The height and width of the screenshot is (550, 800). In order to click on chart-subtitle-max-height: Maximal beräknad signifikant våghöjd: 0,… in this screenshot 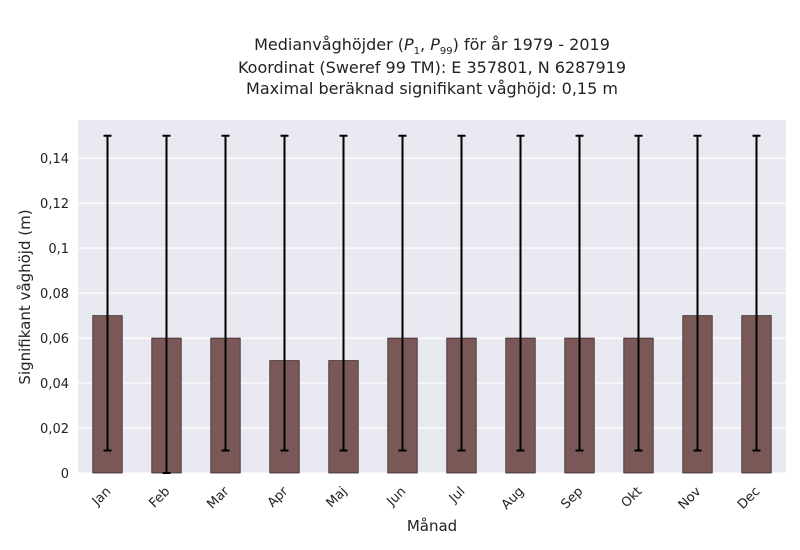, I will do `click(432, 88)`.